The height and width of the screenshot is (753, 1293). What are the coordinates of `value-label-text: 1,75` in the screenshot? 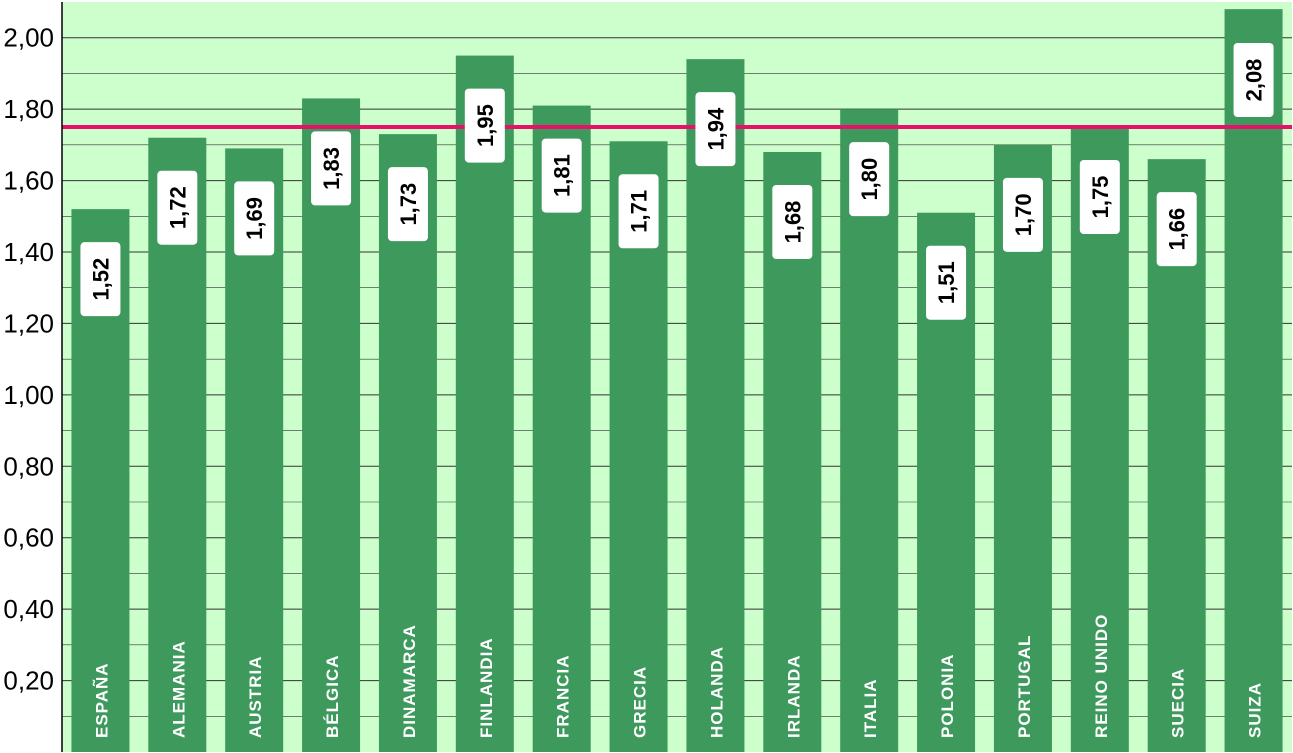 It's located at (1100, 197).